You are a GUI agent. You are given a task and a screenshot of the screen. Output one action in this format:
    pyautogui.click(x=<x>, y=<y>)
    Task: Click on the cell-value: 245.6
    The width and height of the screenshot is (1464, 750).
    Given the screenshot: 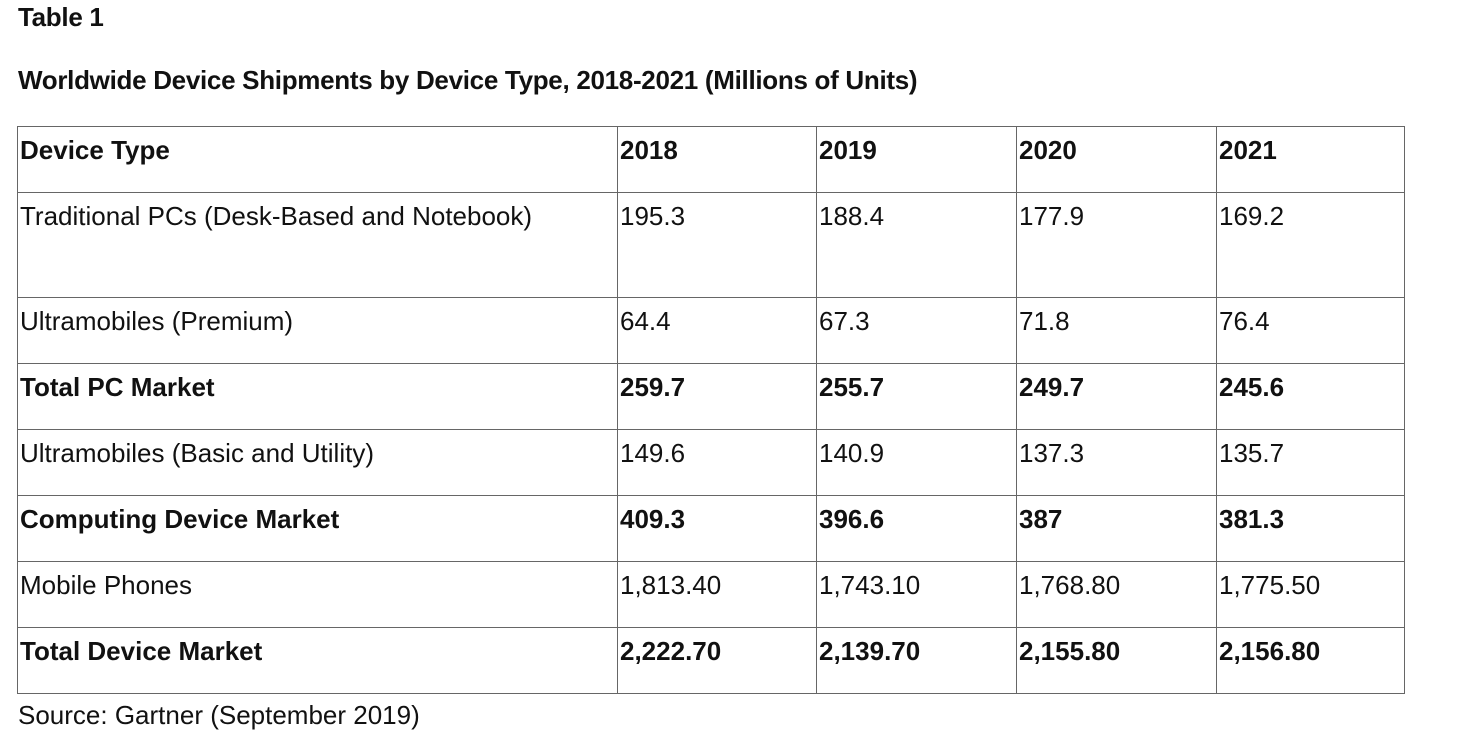 What is the action you would take?
    pyautogui.click(x=1310, y=396)
    